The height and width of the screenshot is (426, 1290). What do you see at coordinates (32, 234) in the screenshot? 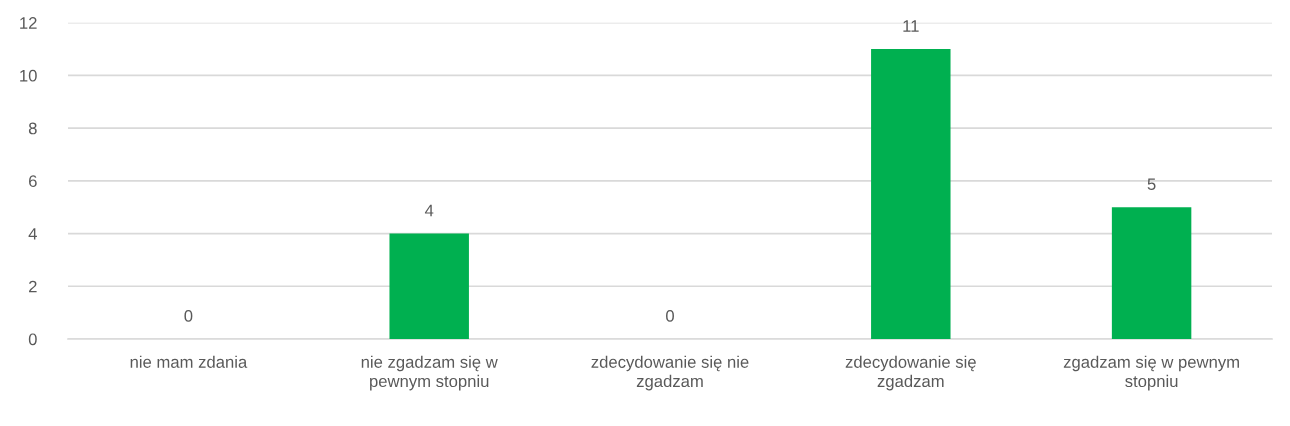
I see `y-tick-label: 4` at bounding box center [32, 234].